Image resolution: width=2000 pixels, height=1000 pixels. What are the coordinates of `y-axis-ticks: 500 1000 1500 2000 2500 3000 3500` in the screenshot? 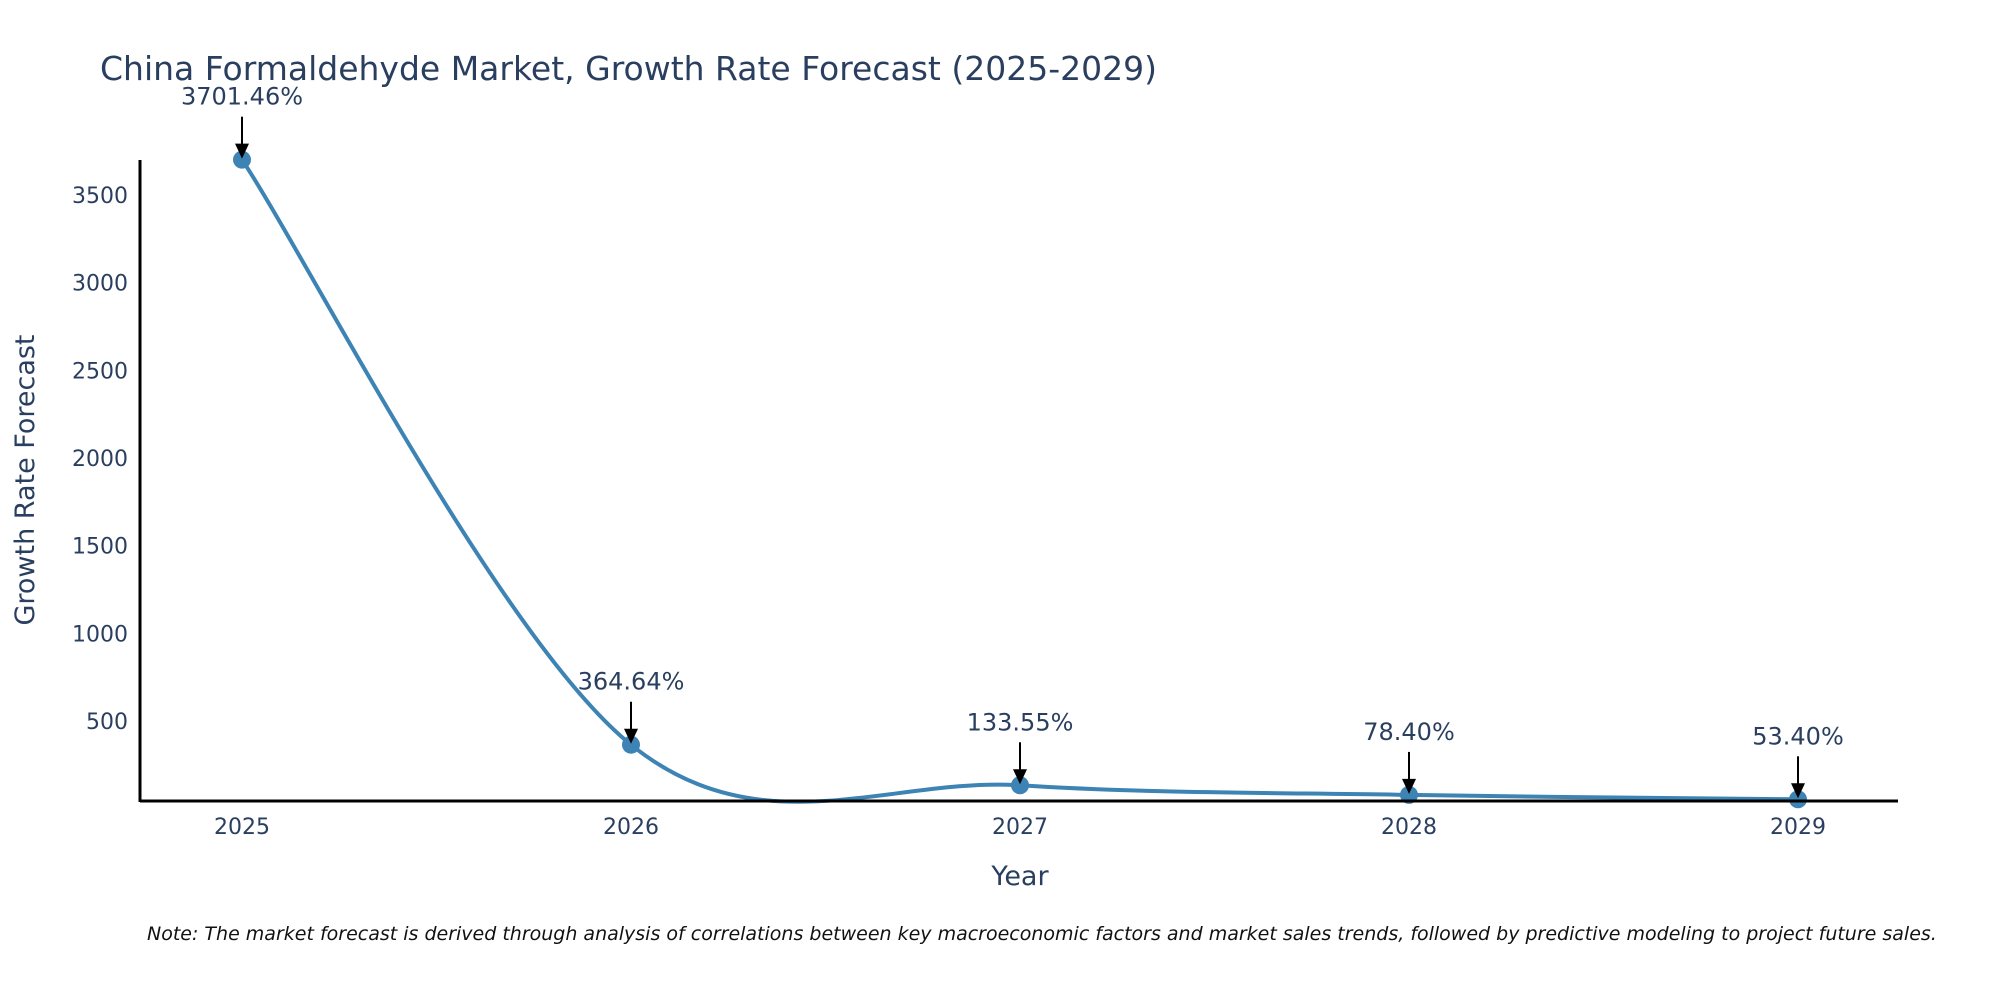 It's located at (100, 459).